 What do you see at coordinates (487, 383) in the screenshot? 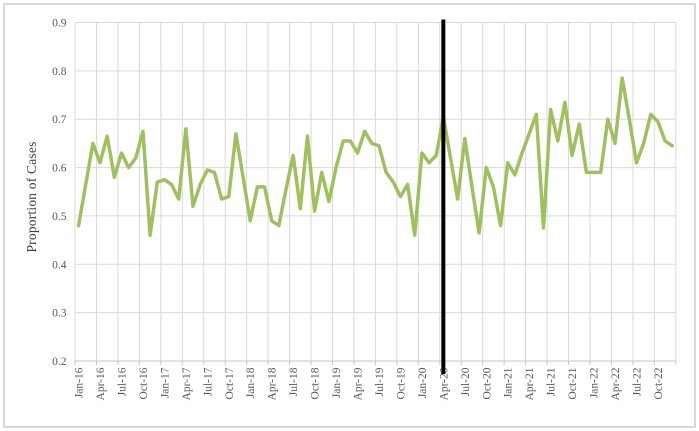
I see `x-tick-label: Oct-20` at bounding box center [487, 383].